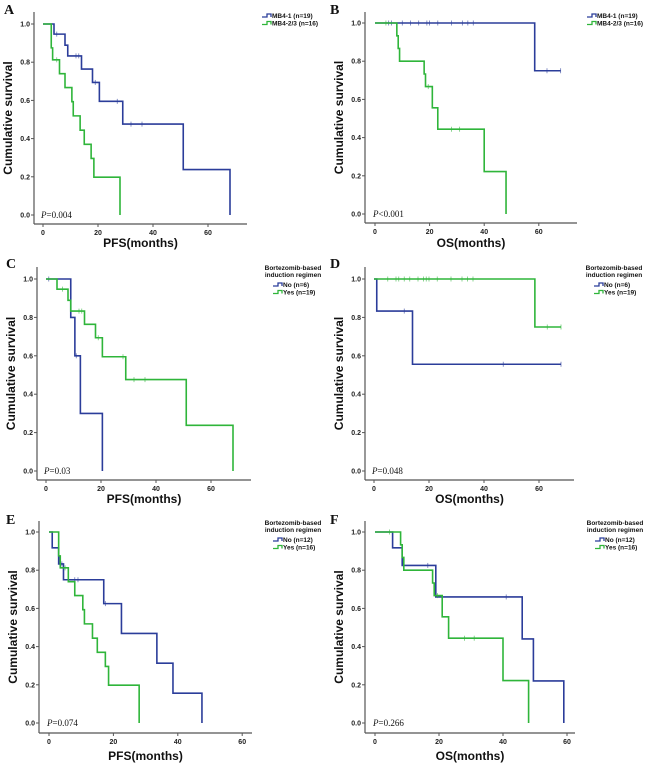  What do you see at coordinates (299, 293) in the screenshot?
I see `legend-label-2: Yes (n=19)` at bounding box center [299, 293].